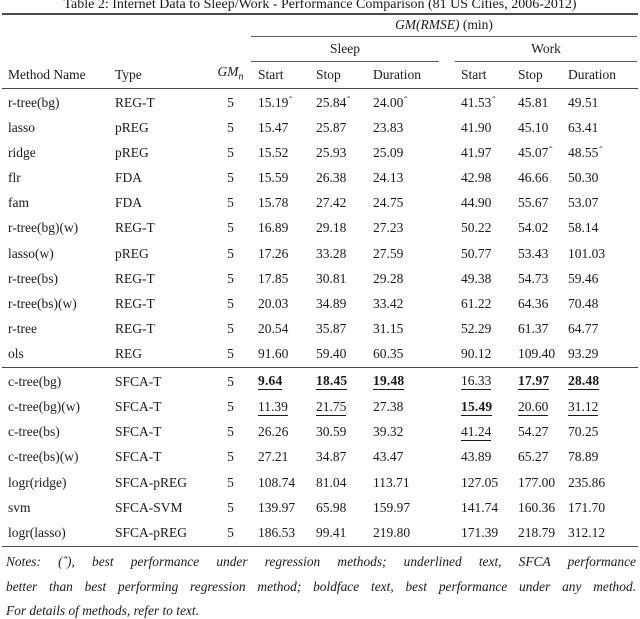 This screenshot has height=619, width=640. Describe the element at coordinates (604, 228) in the screenshot. I see `cell-value: 58.14` at that location.